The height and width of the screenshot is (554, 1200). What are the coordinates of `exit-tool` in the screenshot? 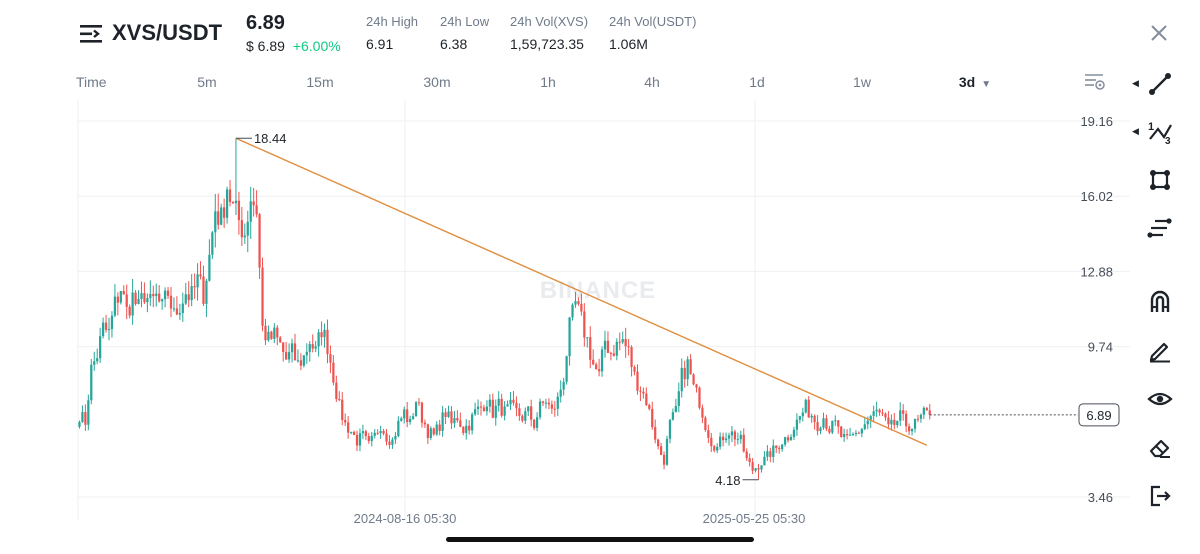 It's located at (1160, 496).